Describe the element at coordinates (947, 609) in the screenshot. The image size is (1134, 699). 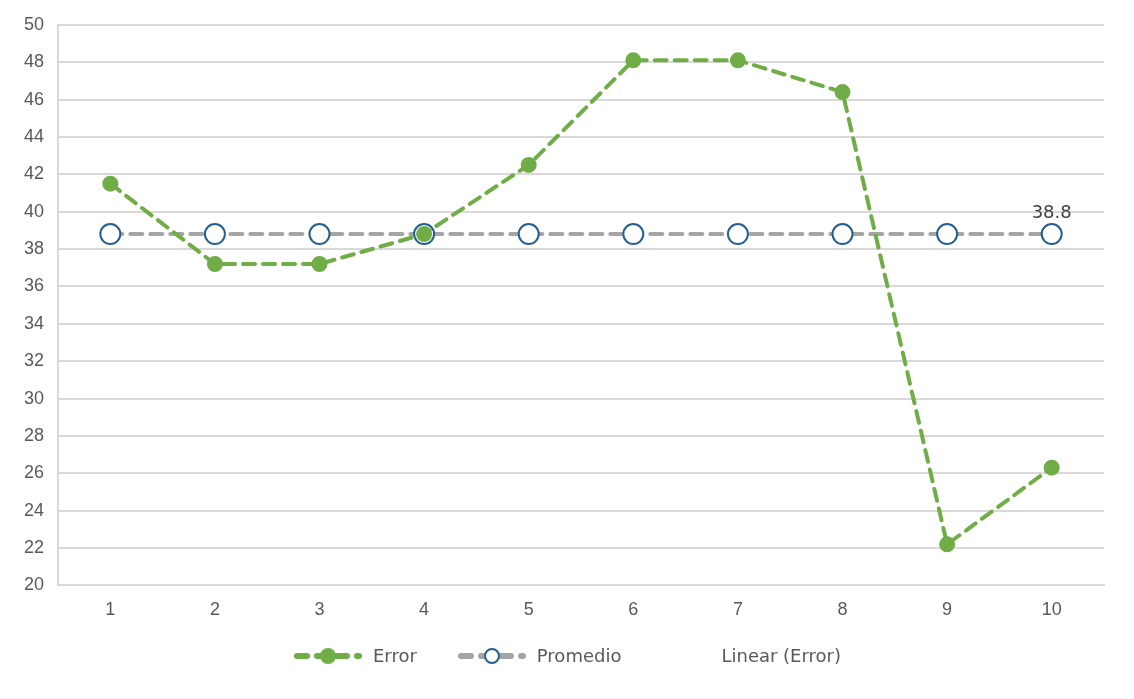
I see `x-tick-label: 9` at that location.